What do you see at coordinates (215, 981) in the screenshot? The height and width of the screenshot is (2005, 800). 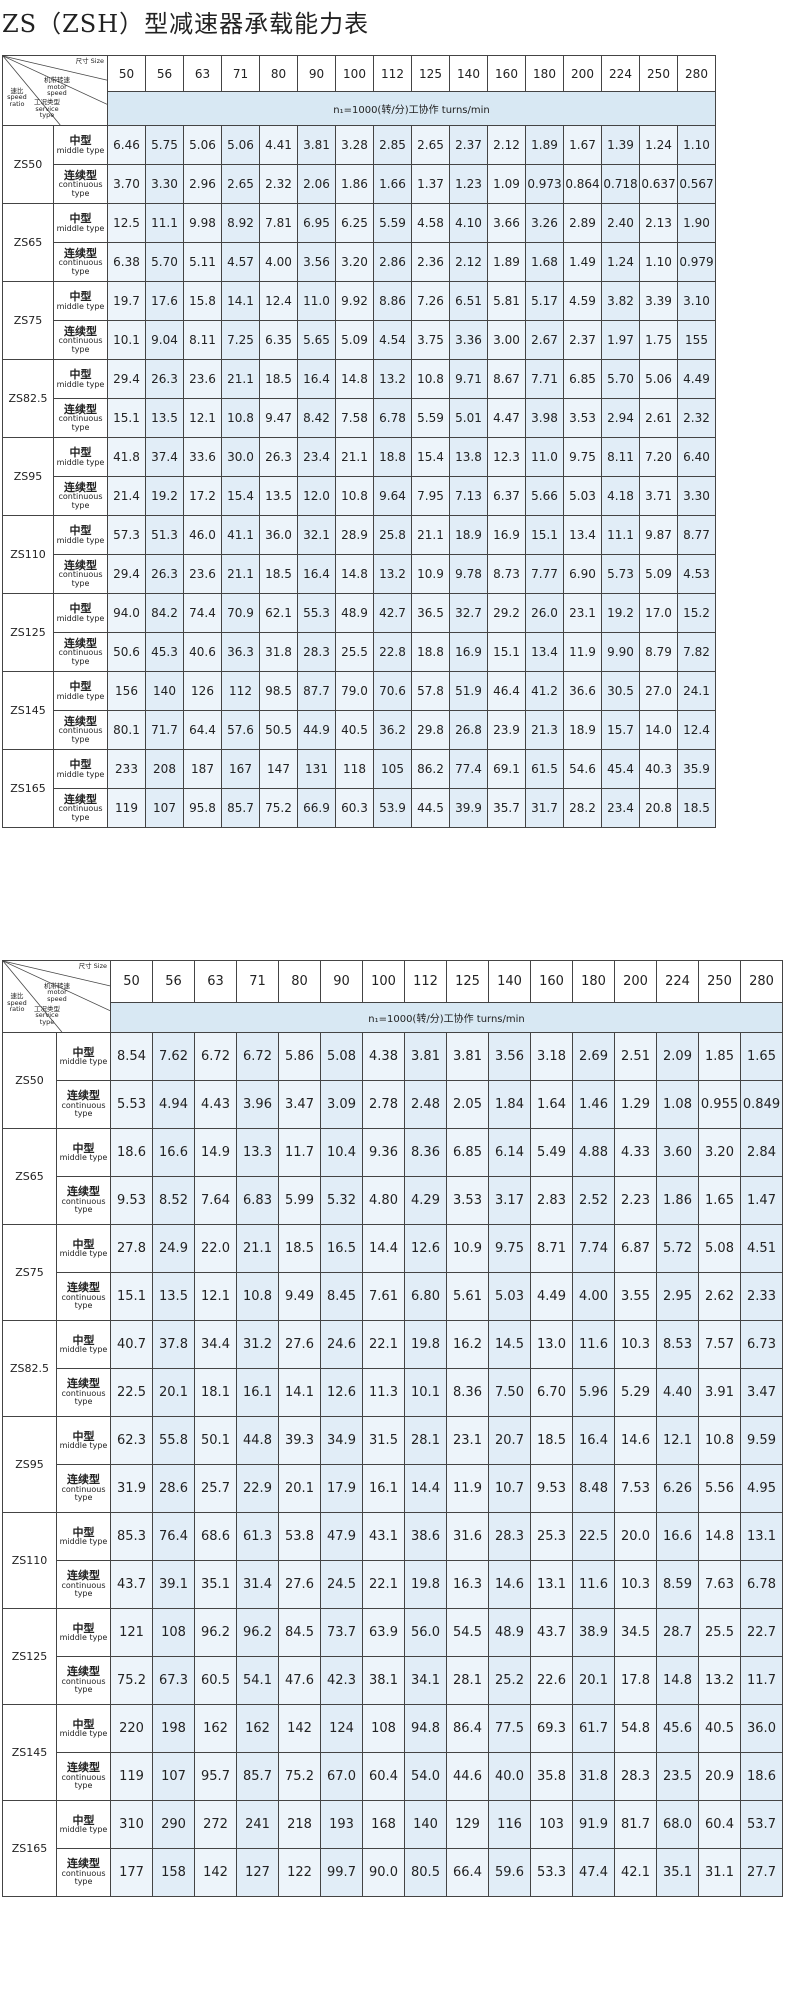 I see `size-header: 63` at bounding box center [215, 981].